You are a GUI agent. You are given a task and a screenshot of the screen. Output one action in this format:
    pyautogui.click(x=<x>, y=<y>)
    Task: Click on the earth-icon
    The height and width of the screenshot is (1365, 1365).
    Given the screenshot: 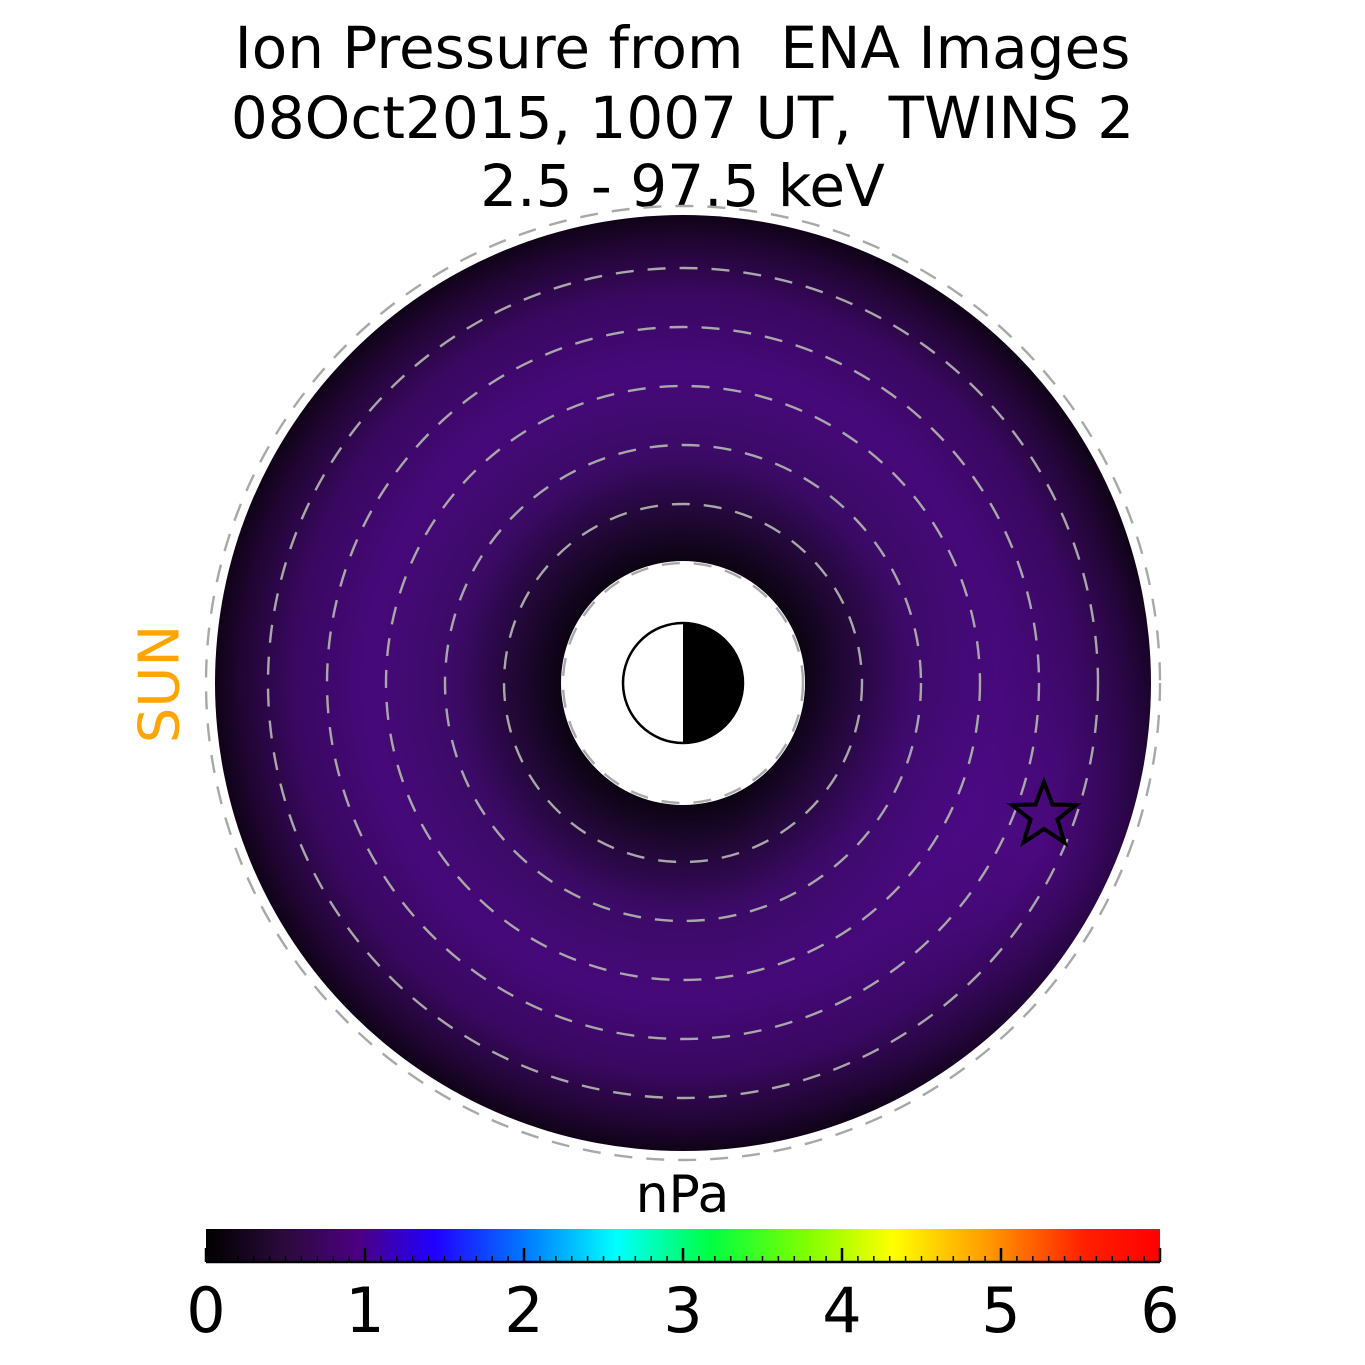 What is the action you would take?
    pyautogui.click(x=683, y=683)
    